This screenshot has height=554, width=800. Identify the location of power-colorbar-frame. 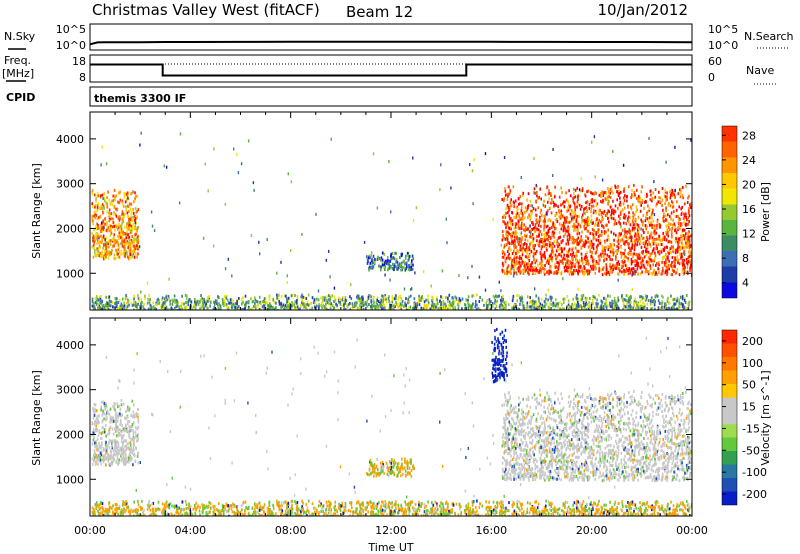
(729, 212).